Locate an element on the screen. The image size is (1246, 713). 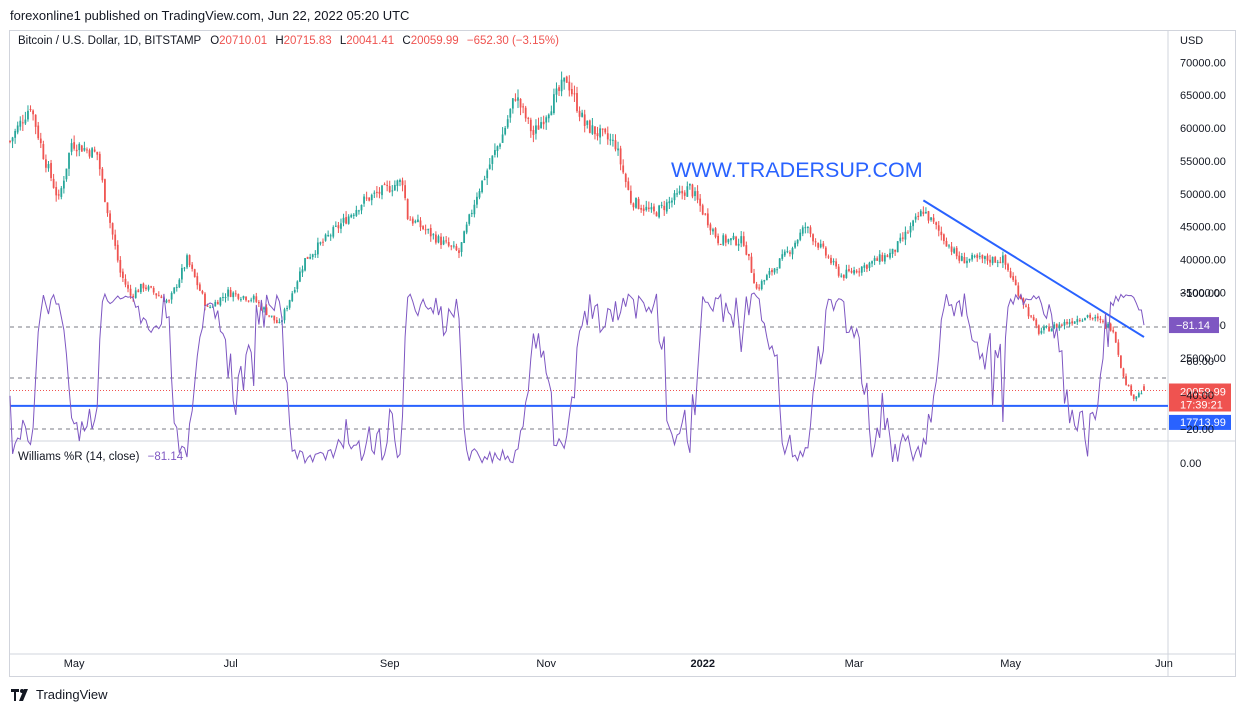
high-value: 20715.83 is located at coordinates (307, 41).